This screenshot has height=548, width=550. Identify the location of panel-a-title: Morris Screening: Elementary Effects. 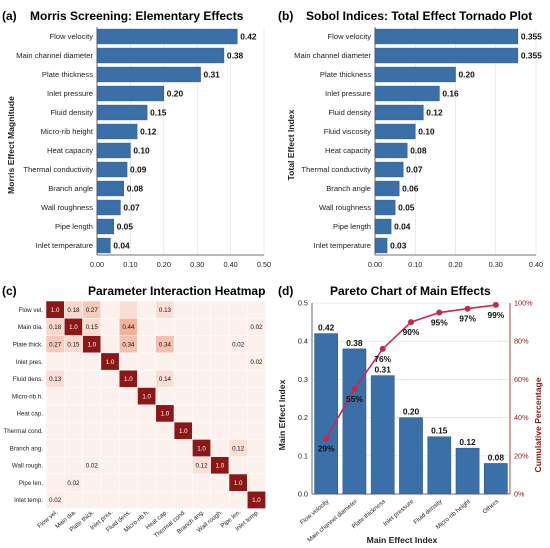
(137, 16).